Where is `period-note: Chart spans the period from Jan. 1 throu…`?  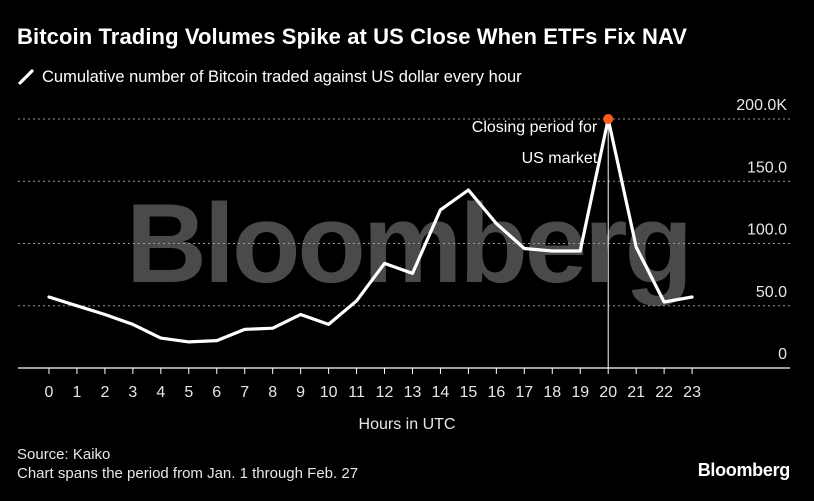
period-note: Chart spans the period from Jan. 1 throu… is located at coordinates (188, 473).